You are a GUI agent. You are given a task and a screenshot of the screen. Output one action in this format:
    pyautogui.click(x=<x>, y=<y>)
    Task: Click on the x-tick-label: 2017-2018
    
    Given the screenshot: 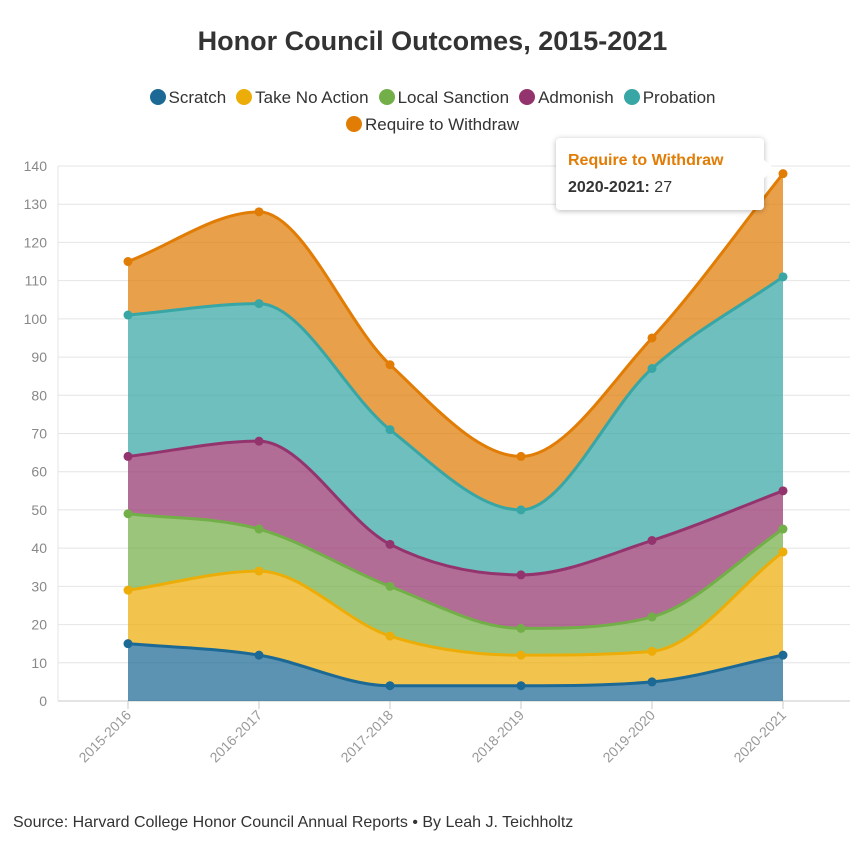 What is the action you would take?
    pyautogui.click(x=366, y=736)
    